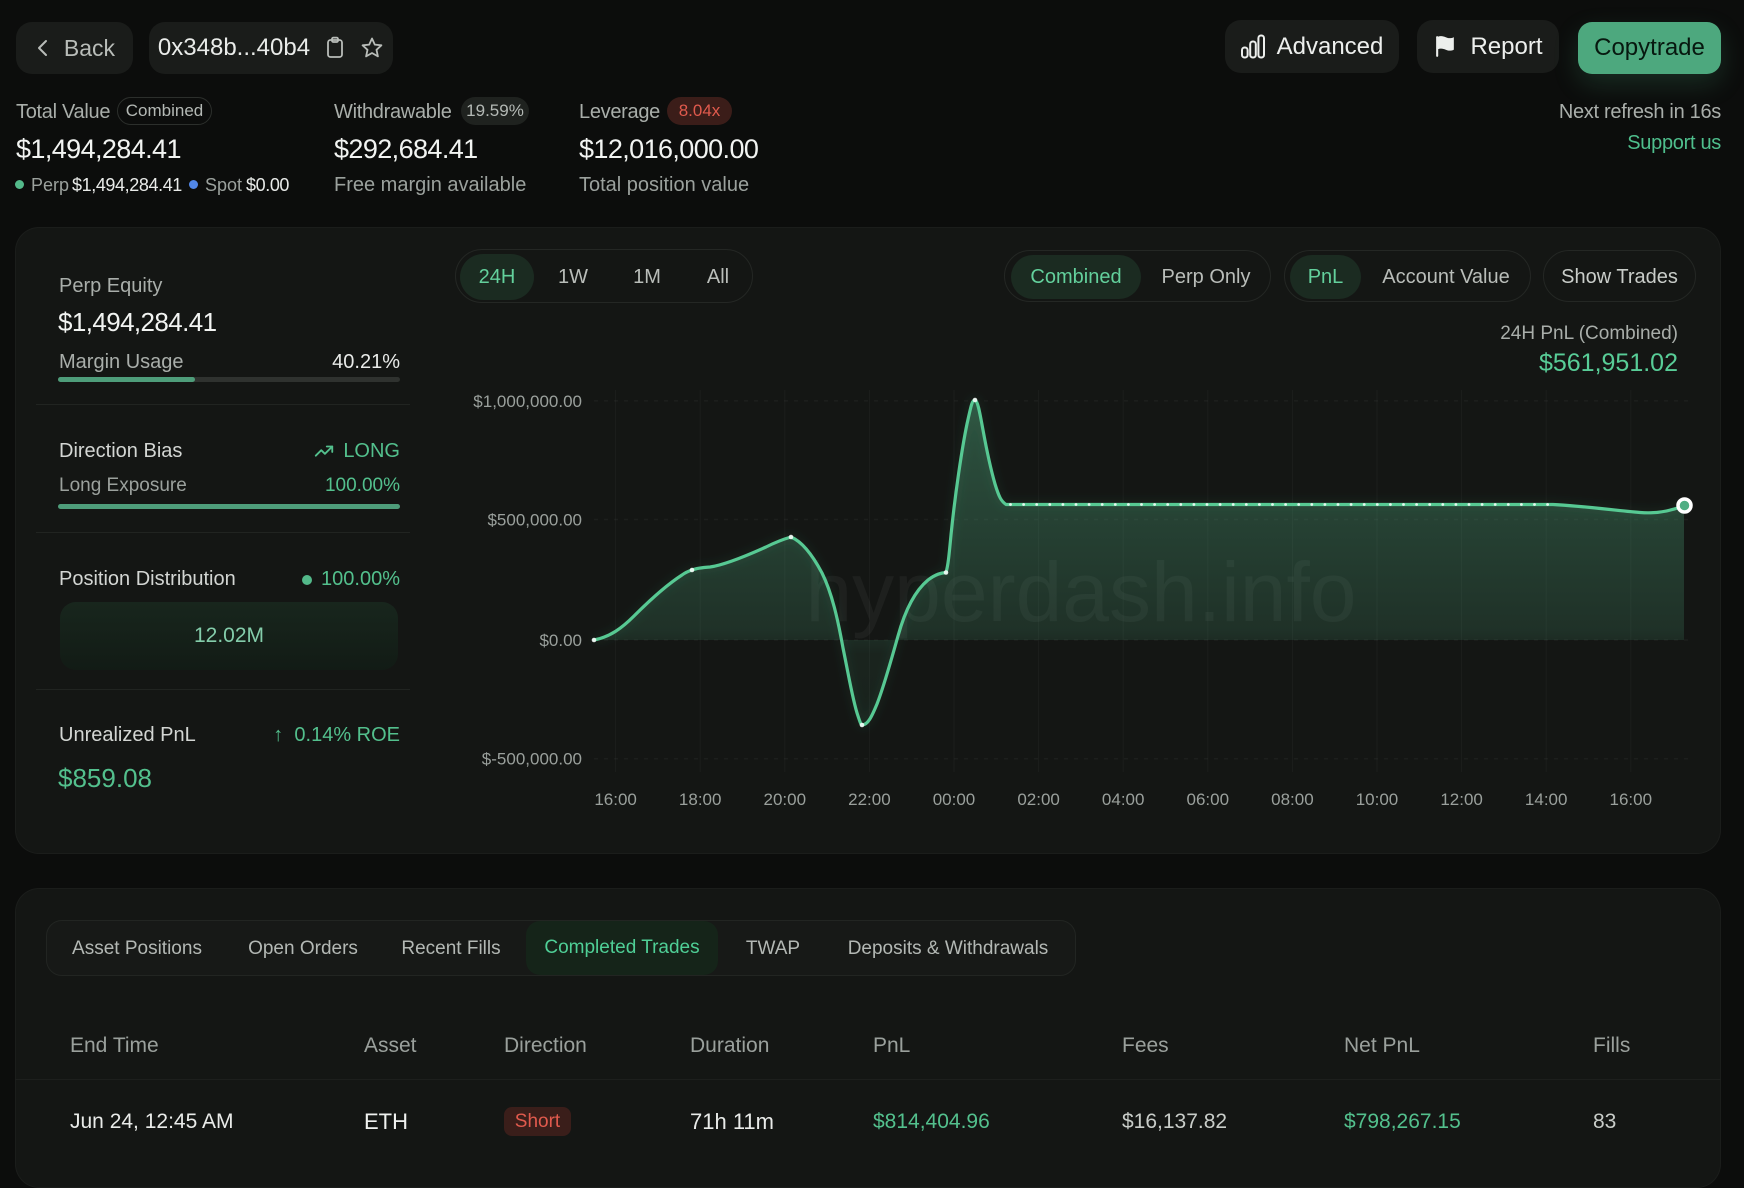  I want to click on svg-text: 00:00, so click(954, 799).